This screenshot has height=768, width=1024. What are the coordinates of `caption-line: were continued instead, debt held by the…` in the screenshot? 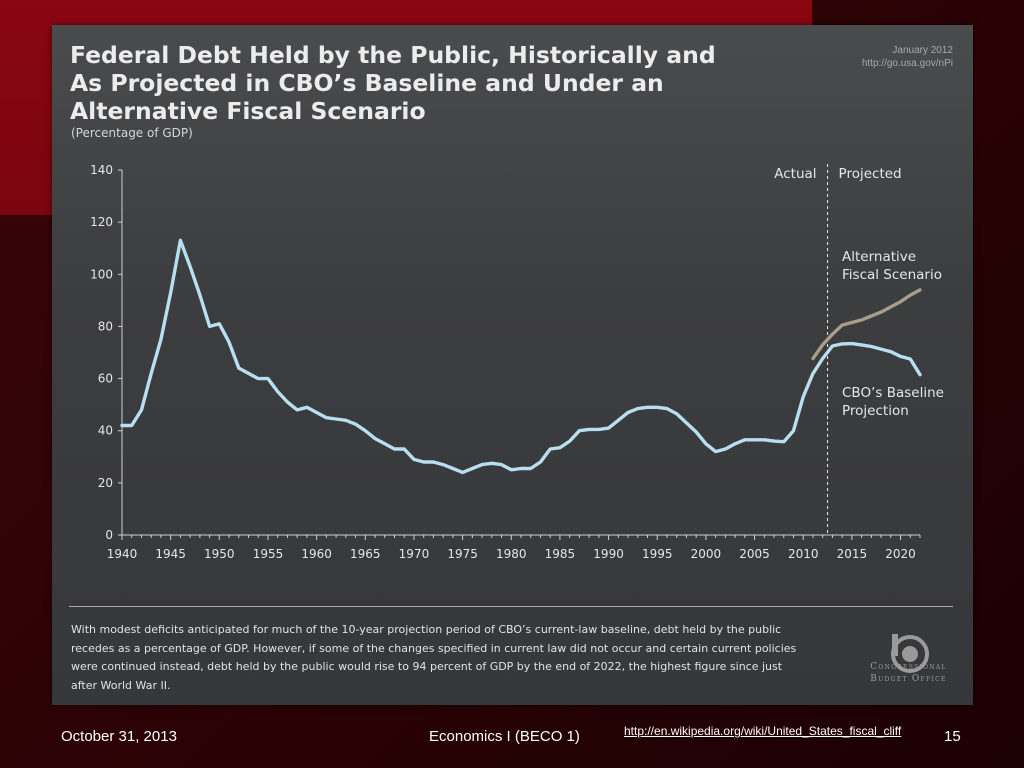 It's located at (427, 666).